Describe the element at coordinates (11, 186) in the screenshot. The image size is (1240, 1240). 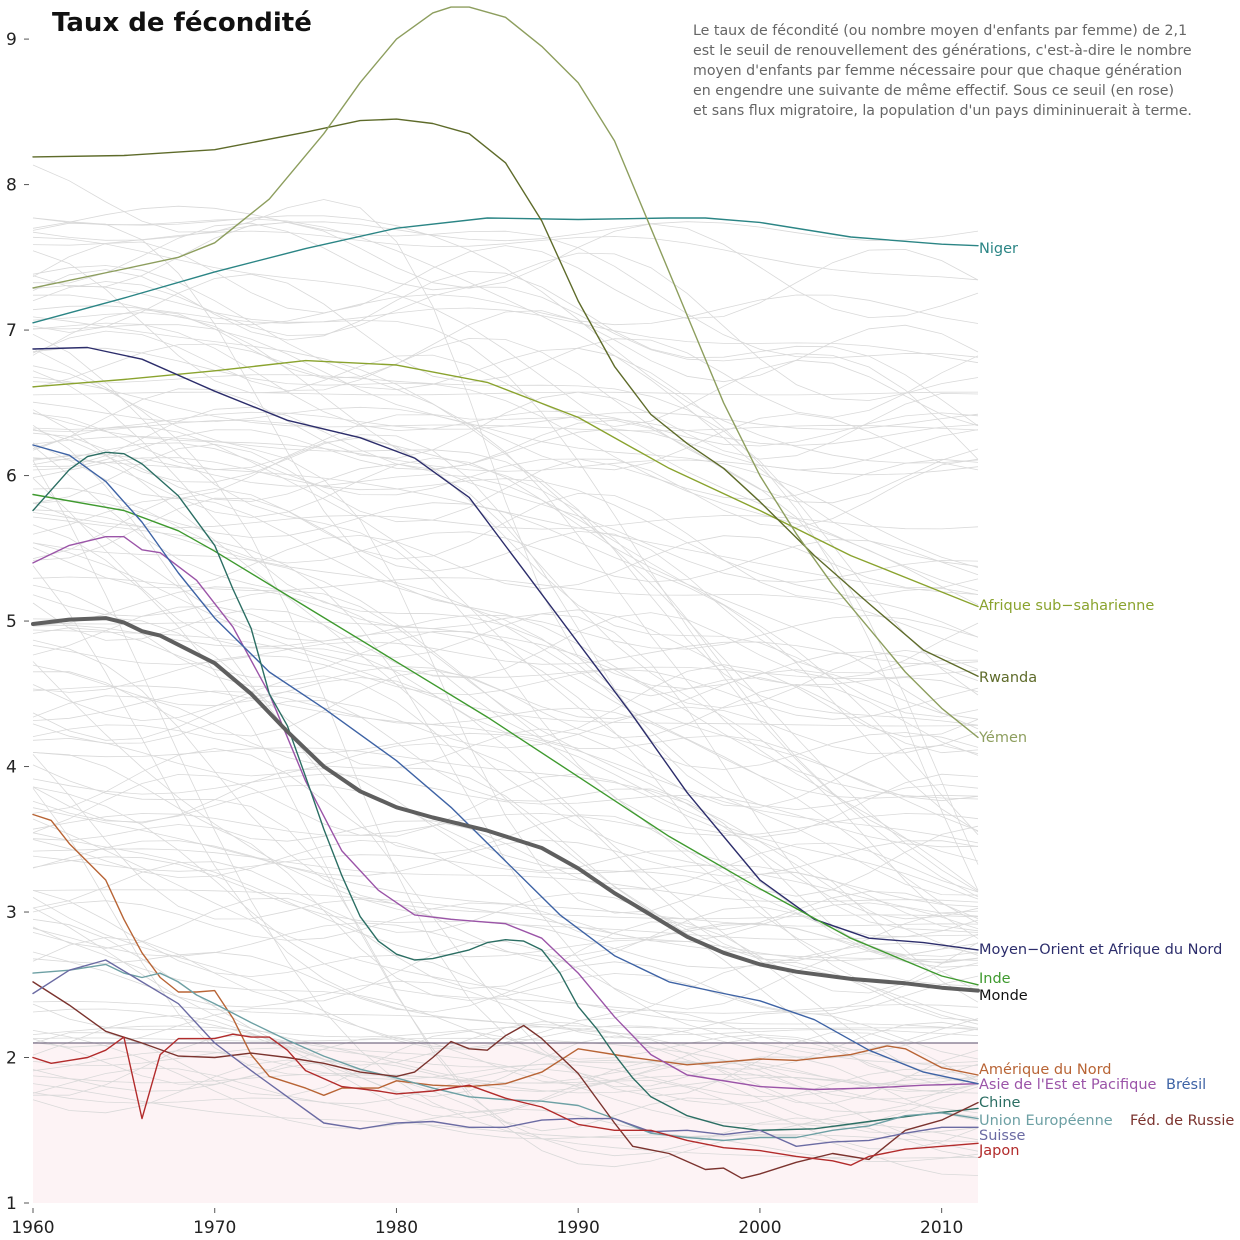
I see `y-tick-label: 8` at that location.